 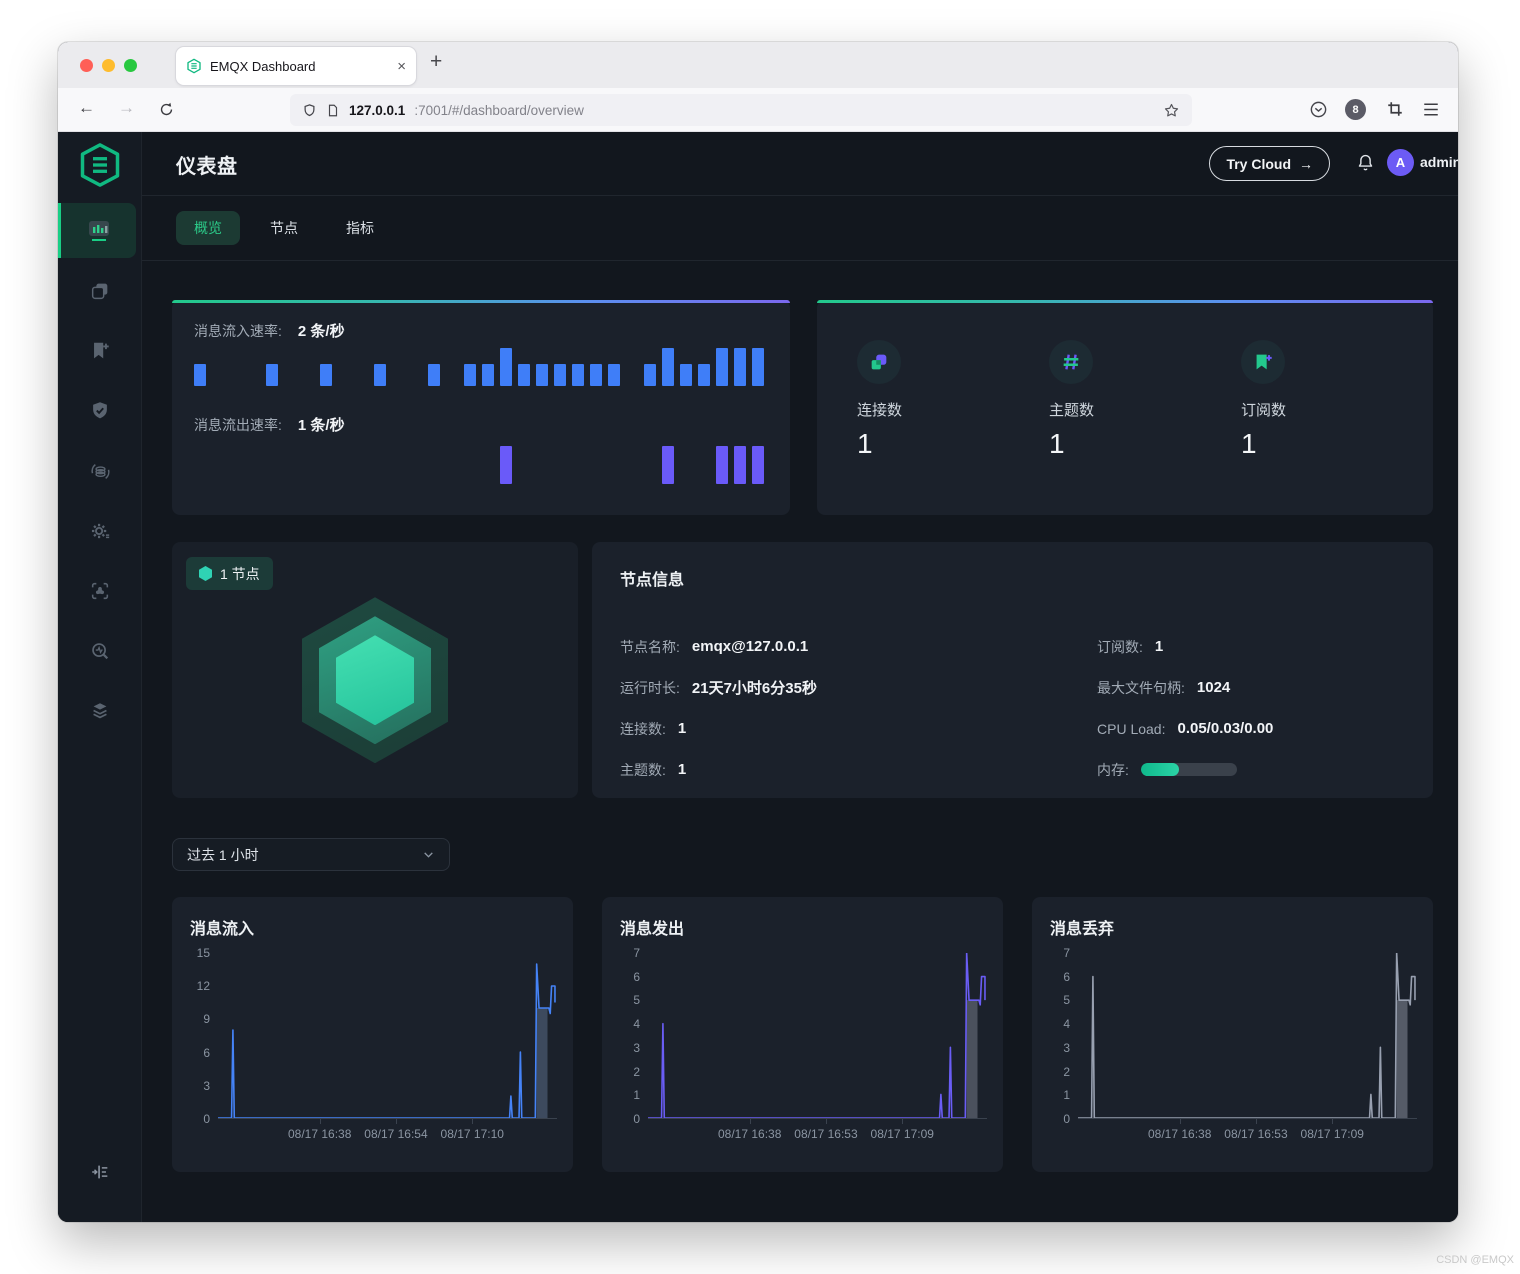 I want to click on cpu-load-value: 0.05/0.03/0.00, so click(x=1225, y=728).